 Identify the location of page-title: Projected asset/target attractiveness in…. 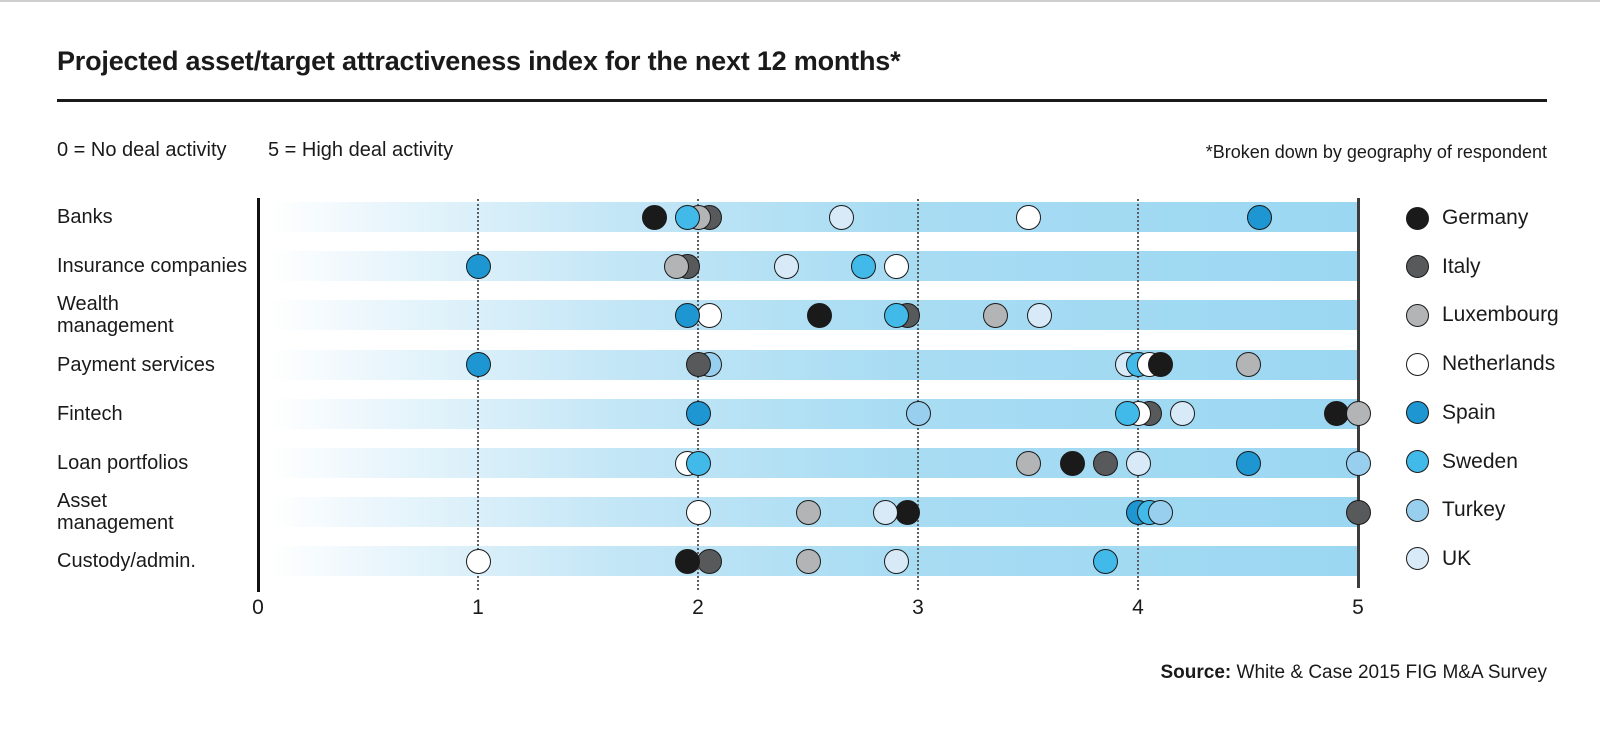
(479, 61).